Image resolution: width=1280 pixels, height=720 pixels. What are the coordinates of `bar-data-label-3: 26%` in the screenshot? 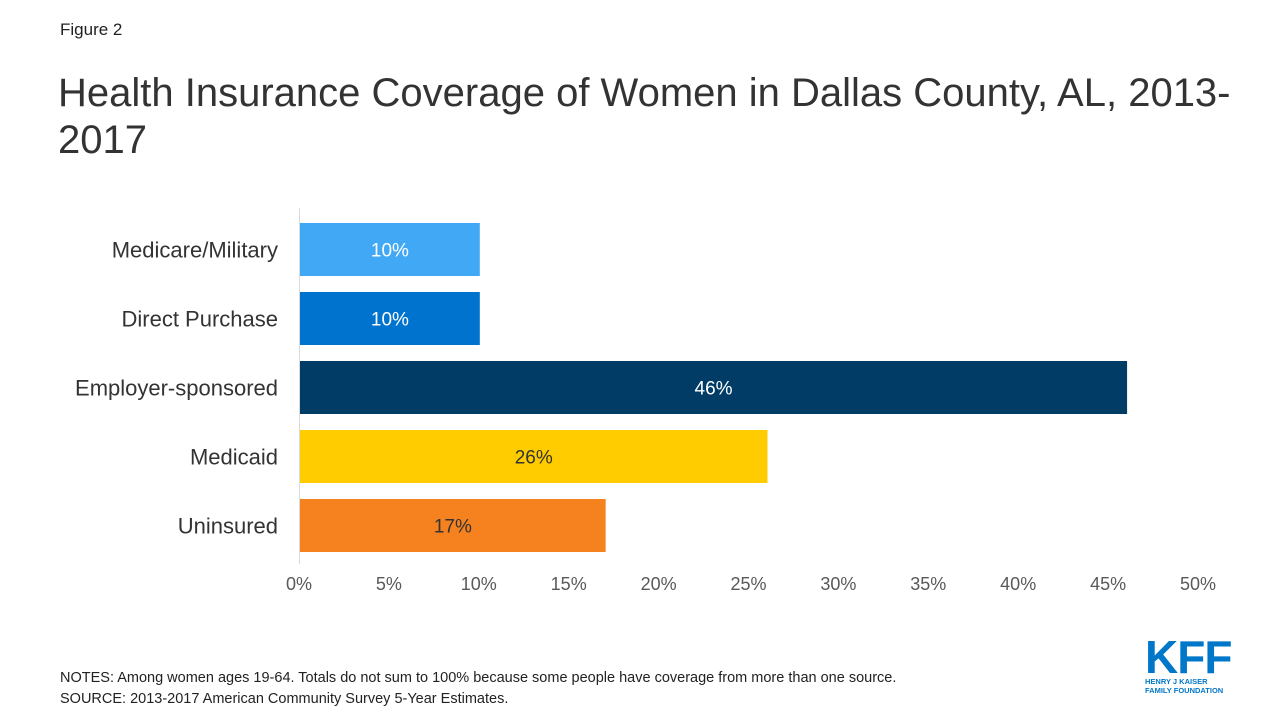 It's located at (534, 458).